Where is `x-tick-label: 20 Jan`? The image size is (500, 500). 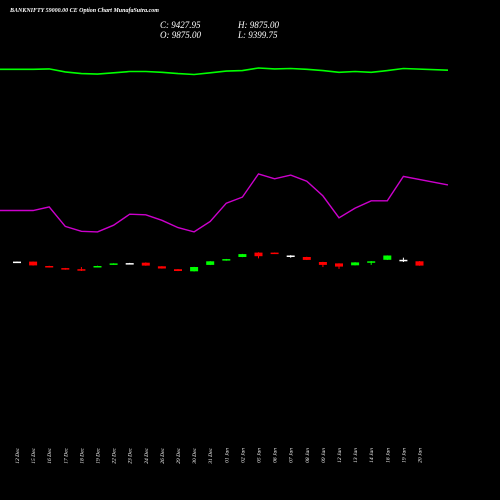
x-tick-label: 20 Jan is located at coordinates (421, 455).